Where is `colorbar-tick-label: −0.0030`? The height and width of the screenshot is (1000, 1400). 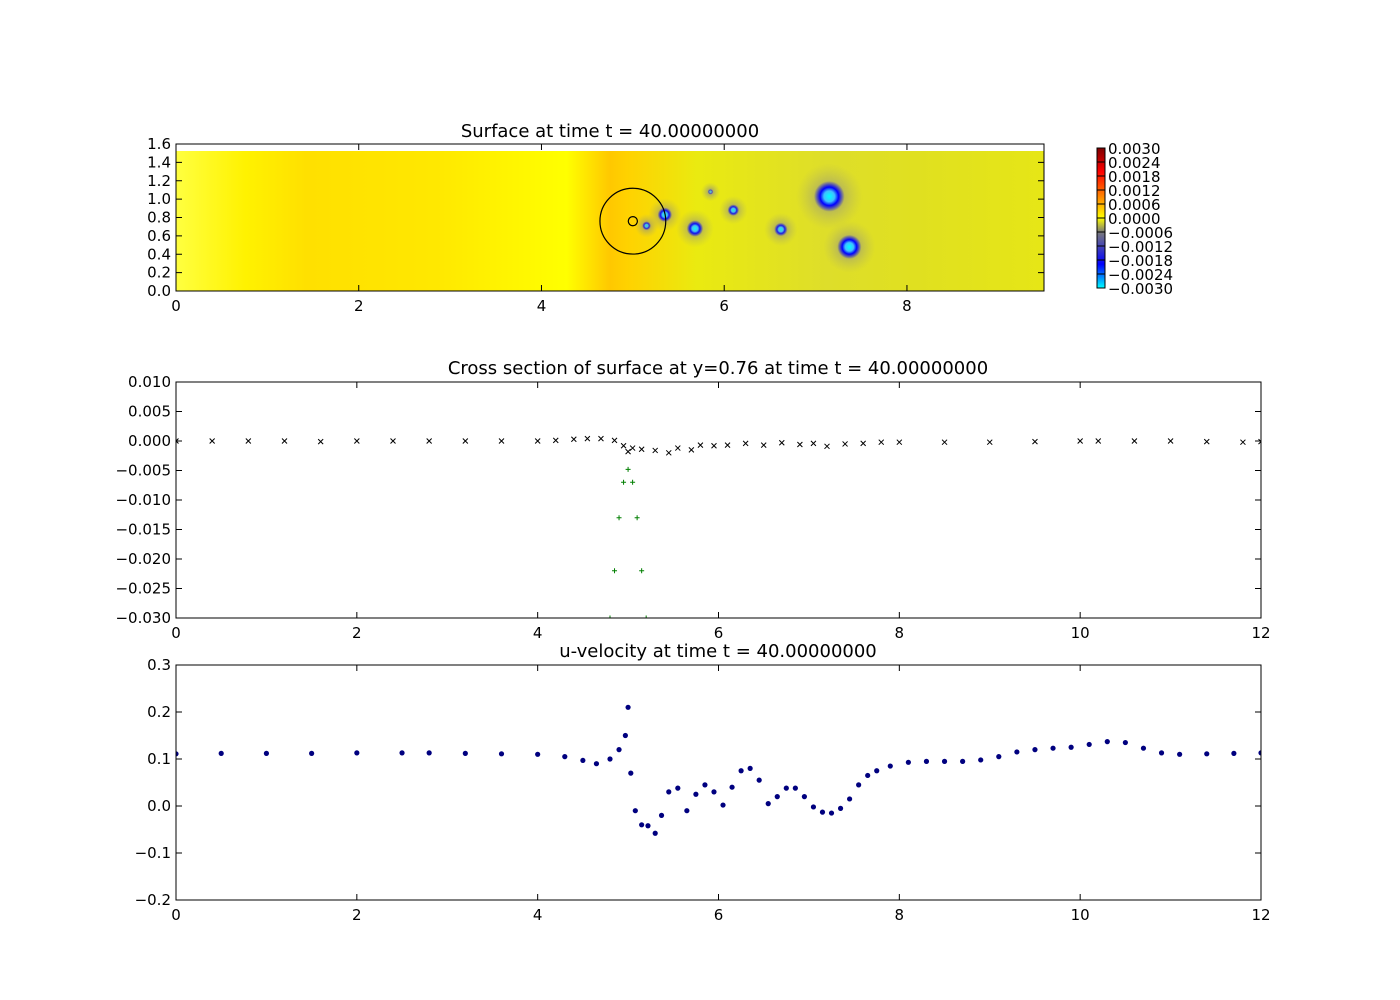 colorbar-tick-label: −0.0030 is located at coordinates (1140, 289).